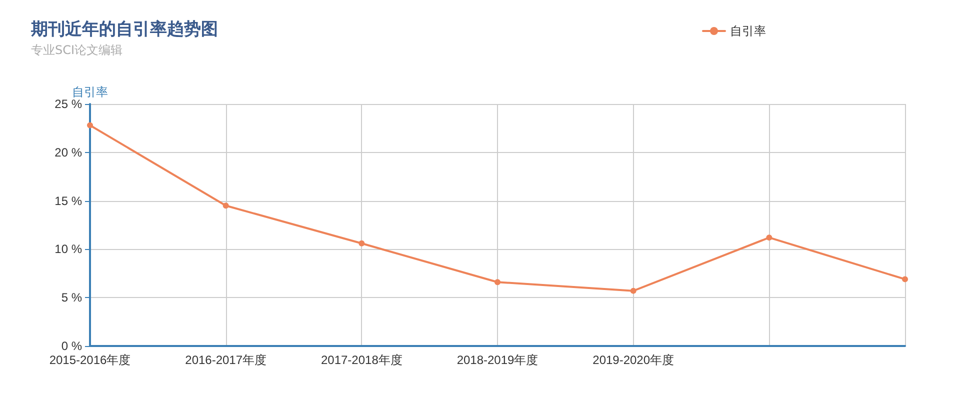 The height and width of the screenshot is (418, 969). What do you see at coordinates (361, 360) in the screenshot?
I see `x-tick-label: 2017-2018年度` at bounding box center [361, 360].